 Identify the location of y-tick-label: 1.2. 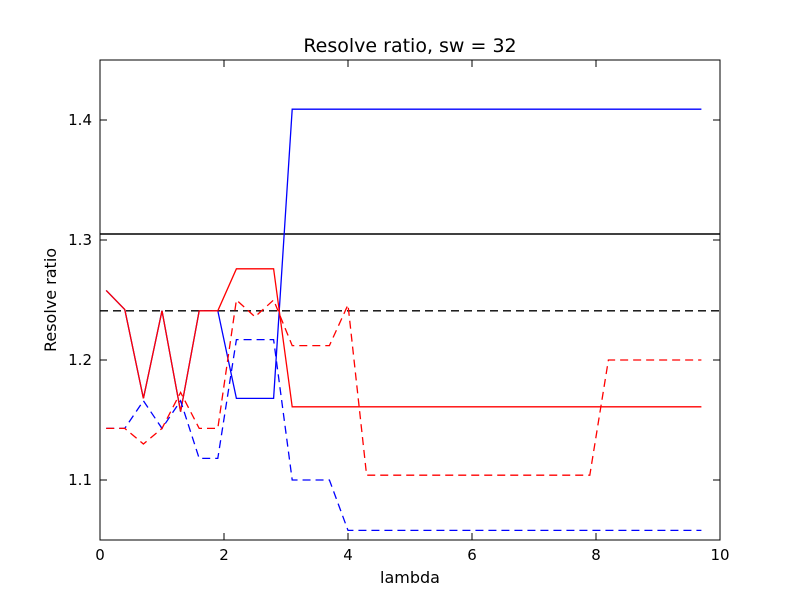
(80, 360).